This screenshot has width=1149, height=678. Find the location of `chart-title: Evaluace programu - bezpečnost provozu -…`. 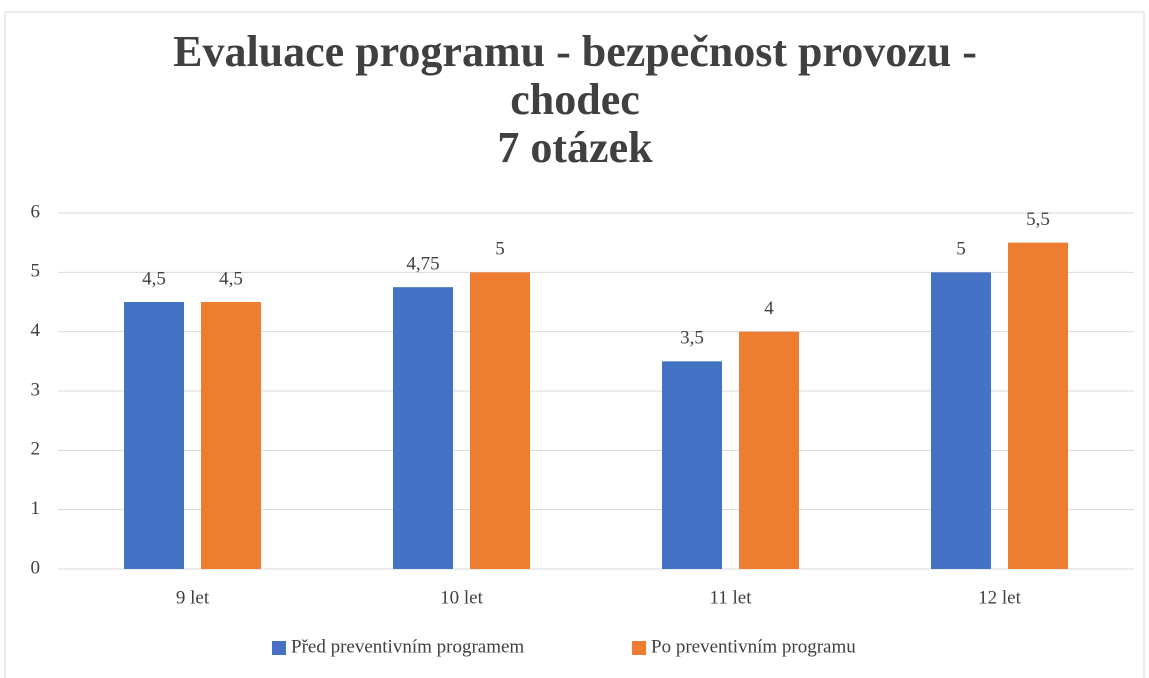

chart-title: Evaluace programu - bezpečnost provozu -… is located at coordinates (575, 75).